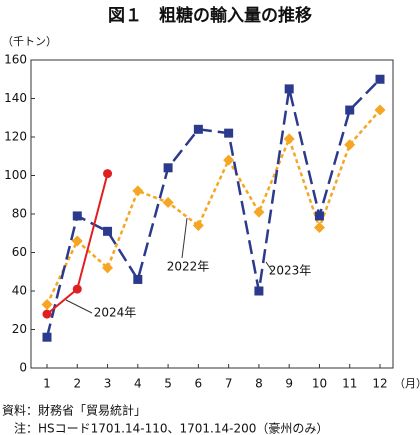  Describe the element at coordinates (19, 214) in the screenshot. I see `y-tick-label: 80` at that location.